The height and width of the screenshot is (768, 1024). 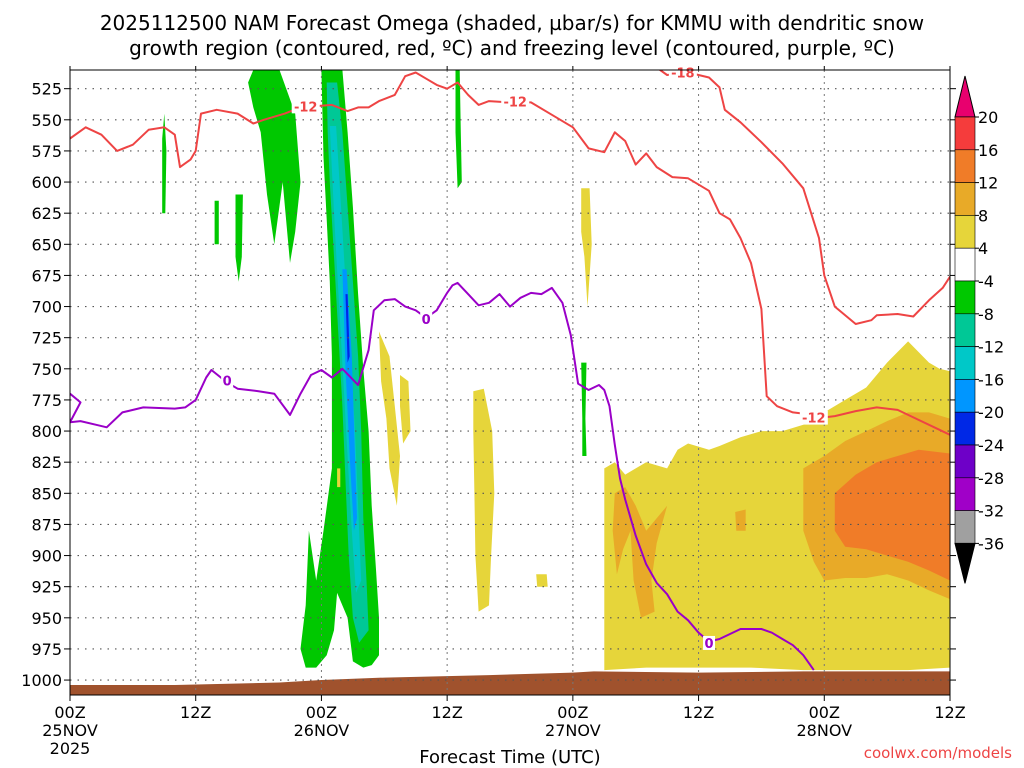 What do you see at coordinates (988, 150) in the screenshot?
I see `colorbar-label: 16` at bounding box center [988, 150].